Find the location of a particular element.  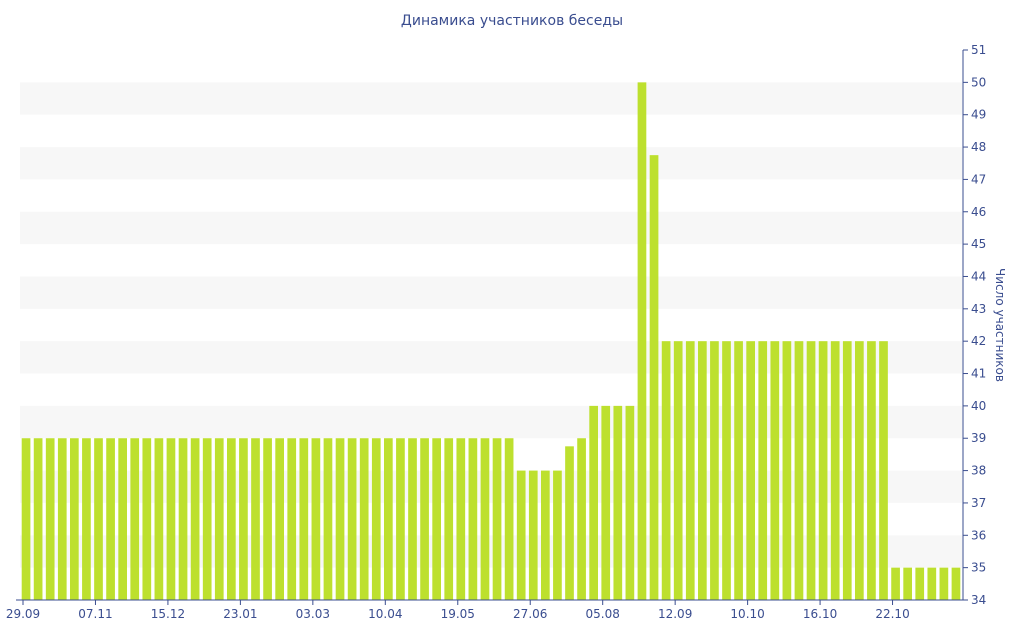

x-tick-label: 15.12 is located at coordinates (168, 614).